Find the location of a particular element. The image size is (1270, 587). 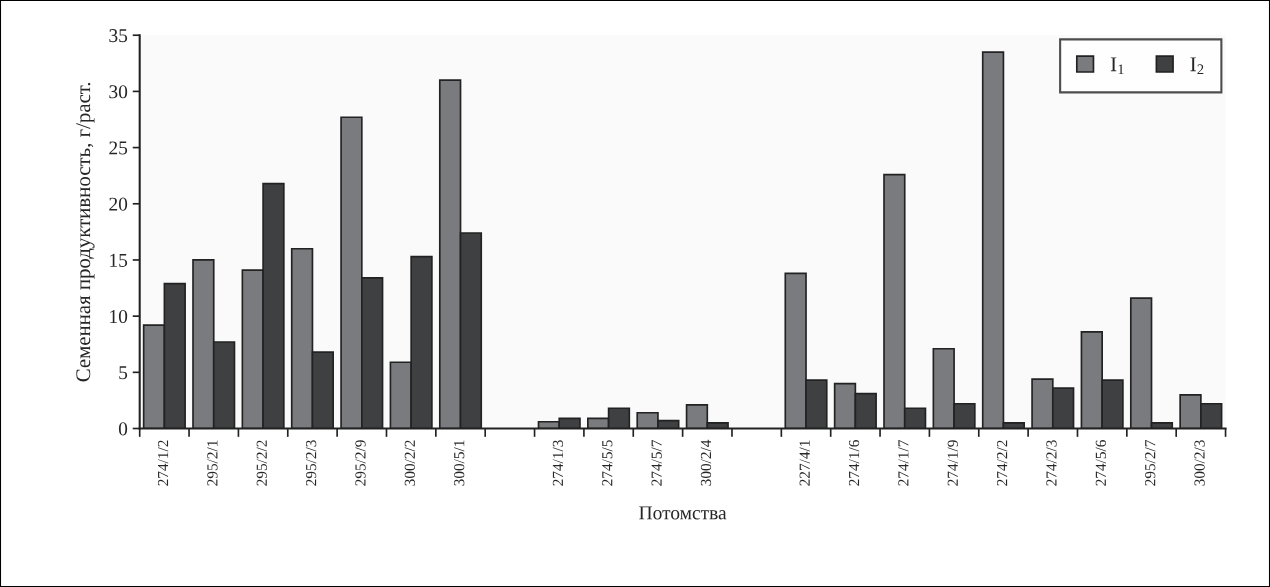

x-tick-label: 274/1/3 is located at coordinates (558, 463).